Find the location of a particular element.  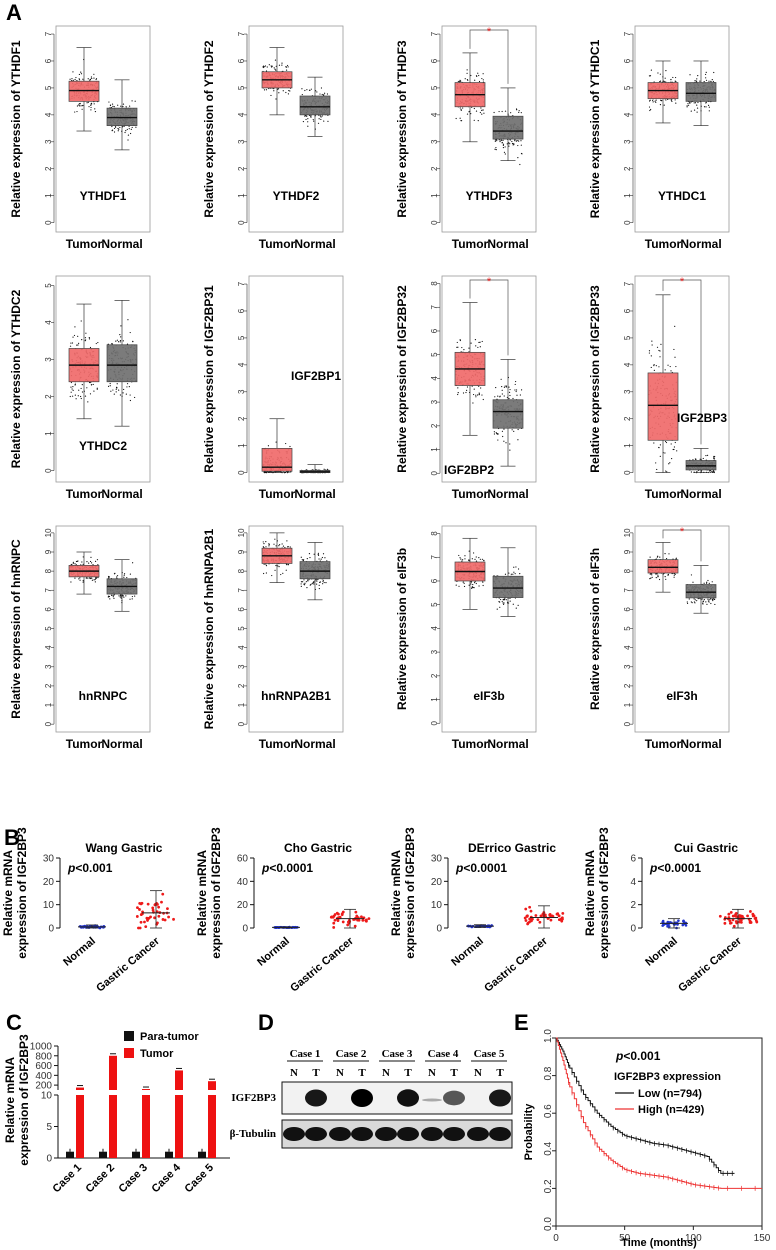

y-tick-label: 20 is located at coordinates (49, 882).